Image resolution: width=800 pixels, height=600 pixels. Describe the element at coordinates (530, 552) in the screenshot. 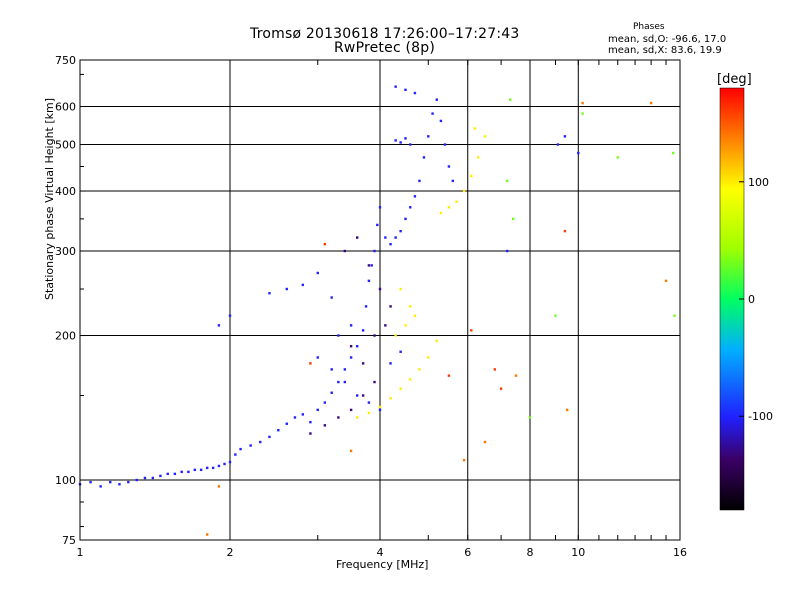

I see `x-tick-label: 8` at that location.